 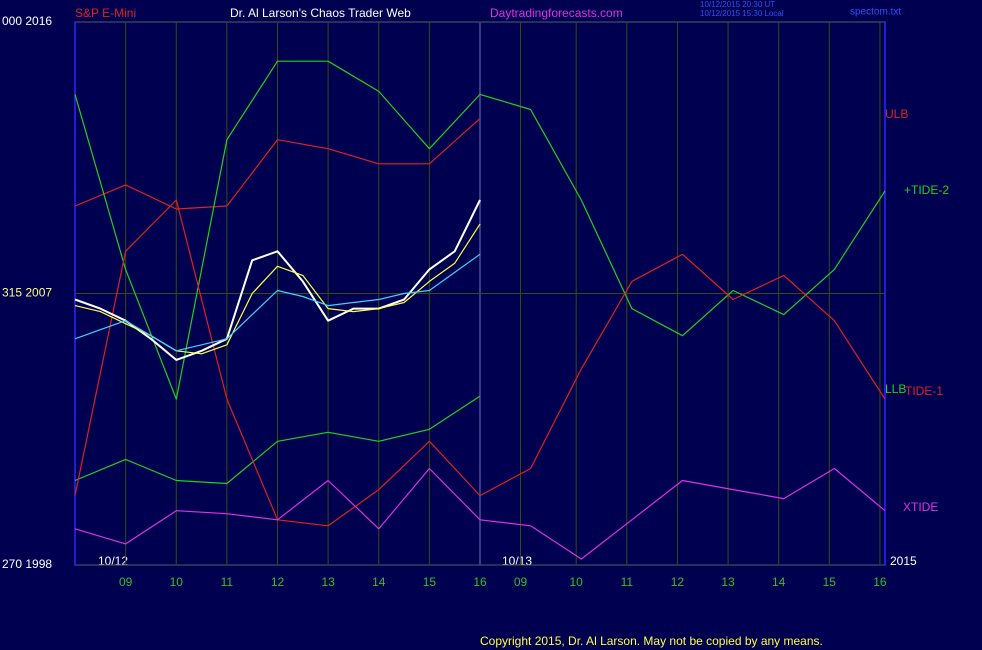 What do you see at coordinates (556, 13) in the screenshot?
I see `site: Daytradingforecasts.com` at bounding box center [556, 13].